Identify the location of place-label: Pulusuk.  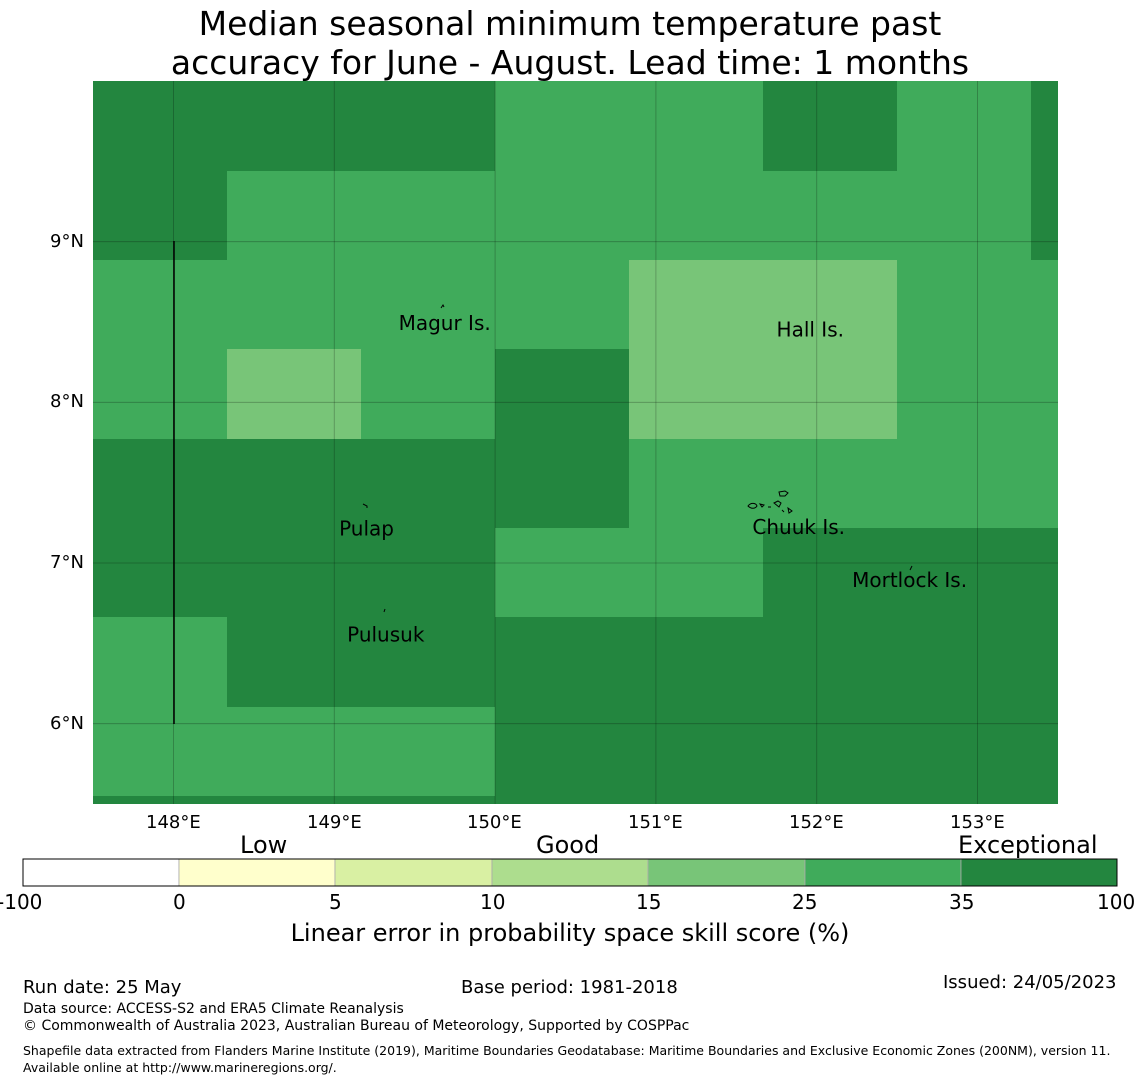
(386, 635).